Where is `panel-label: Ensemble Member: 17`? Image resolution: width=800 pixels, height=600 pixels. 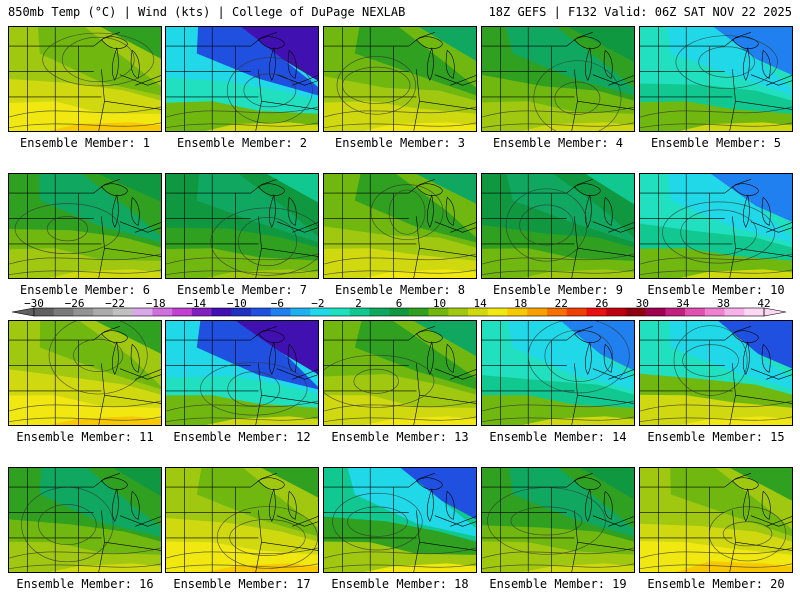
panel-label: Ensemble Member: 17 is located at coordinates (242, 584).